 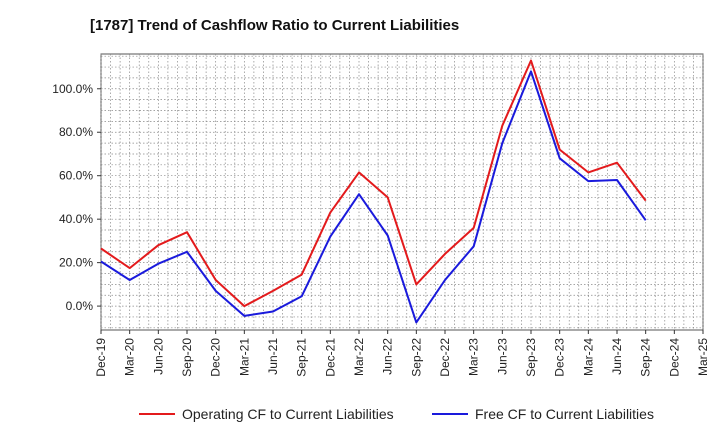 I want to click on x-tick-label: Jun-23, so click(x=502, y=356).